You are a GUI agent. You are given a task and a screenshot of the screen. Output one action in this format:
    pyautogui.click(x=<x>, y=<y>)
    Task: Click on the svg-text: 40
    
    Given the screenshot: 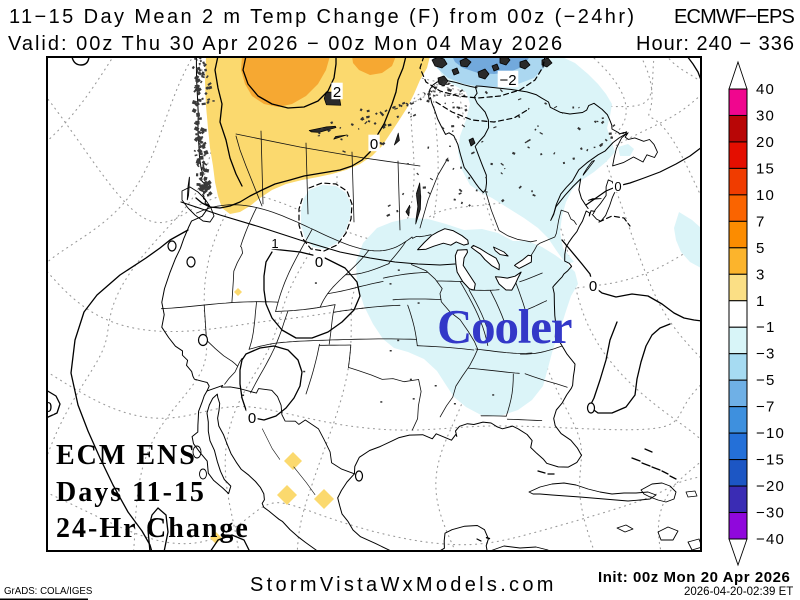 What is the action you would take?
    pyautogui.click(x=765, y=89)
    